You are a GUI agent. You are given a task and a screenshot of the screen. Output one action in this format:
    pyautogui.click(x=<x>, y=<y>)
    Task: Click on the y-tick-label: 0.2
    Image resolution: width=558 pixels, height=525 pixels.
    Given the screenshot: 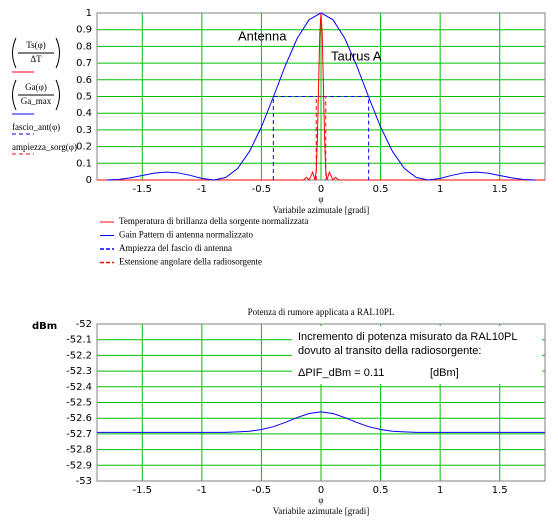 What is the action you would take?
    pyautogui.click(x=84, y=147)
    